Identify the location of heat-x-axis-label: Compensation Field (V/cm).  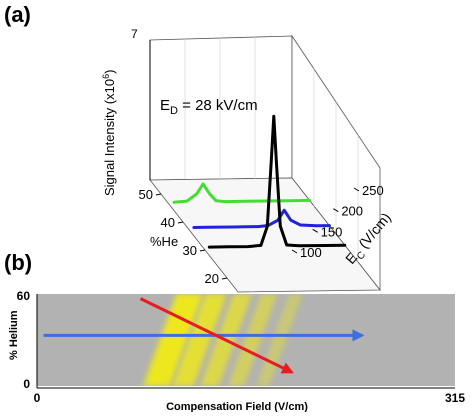
(237, 406).